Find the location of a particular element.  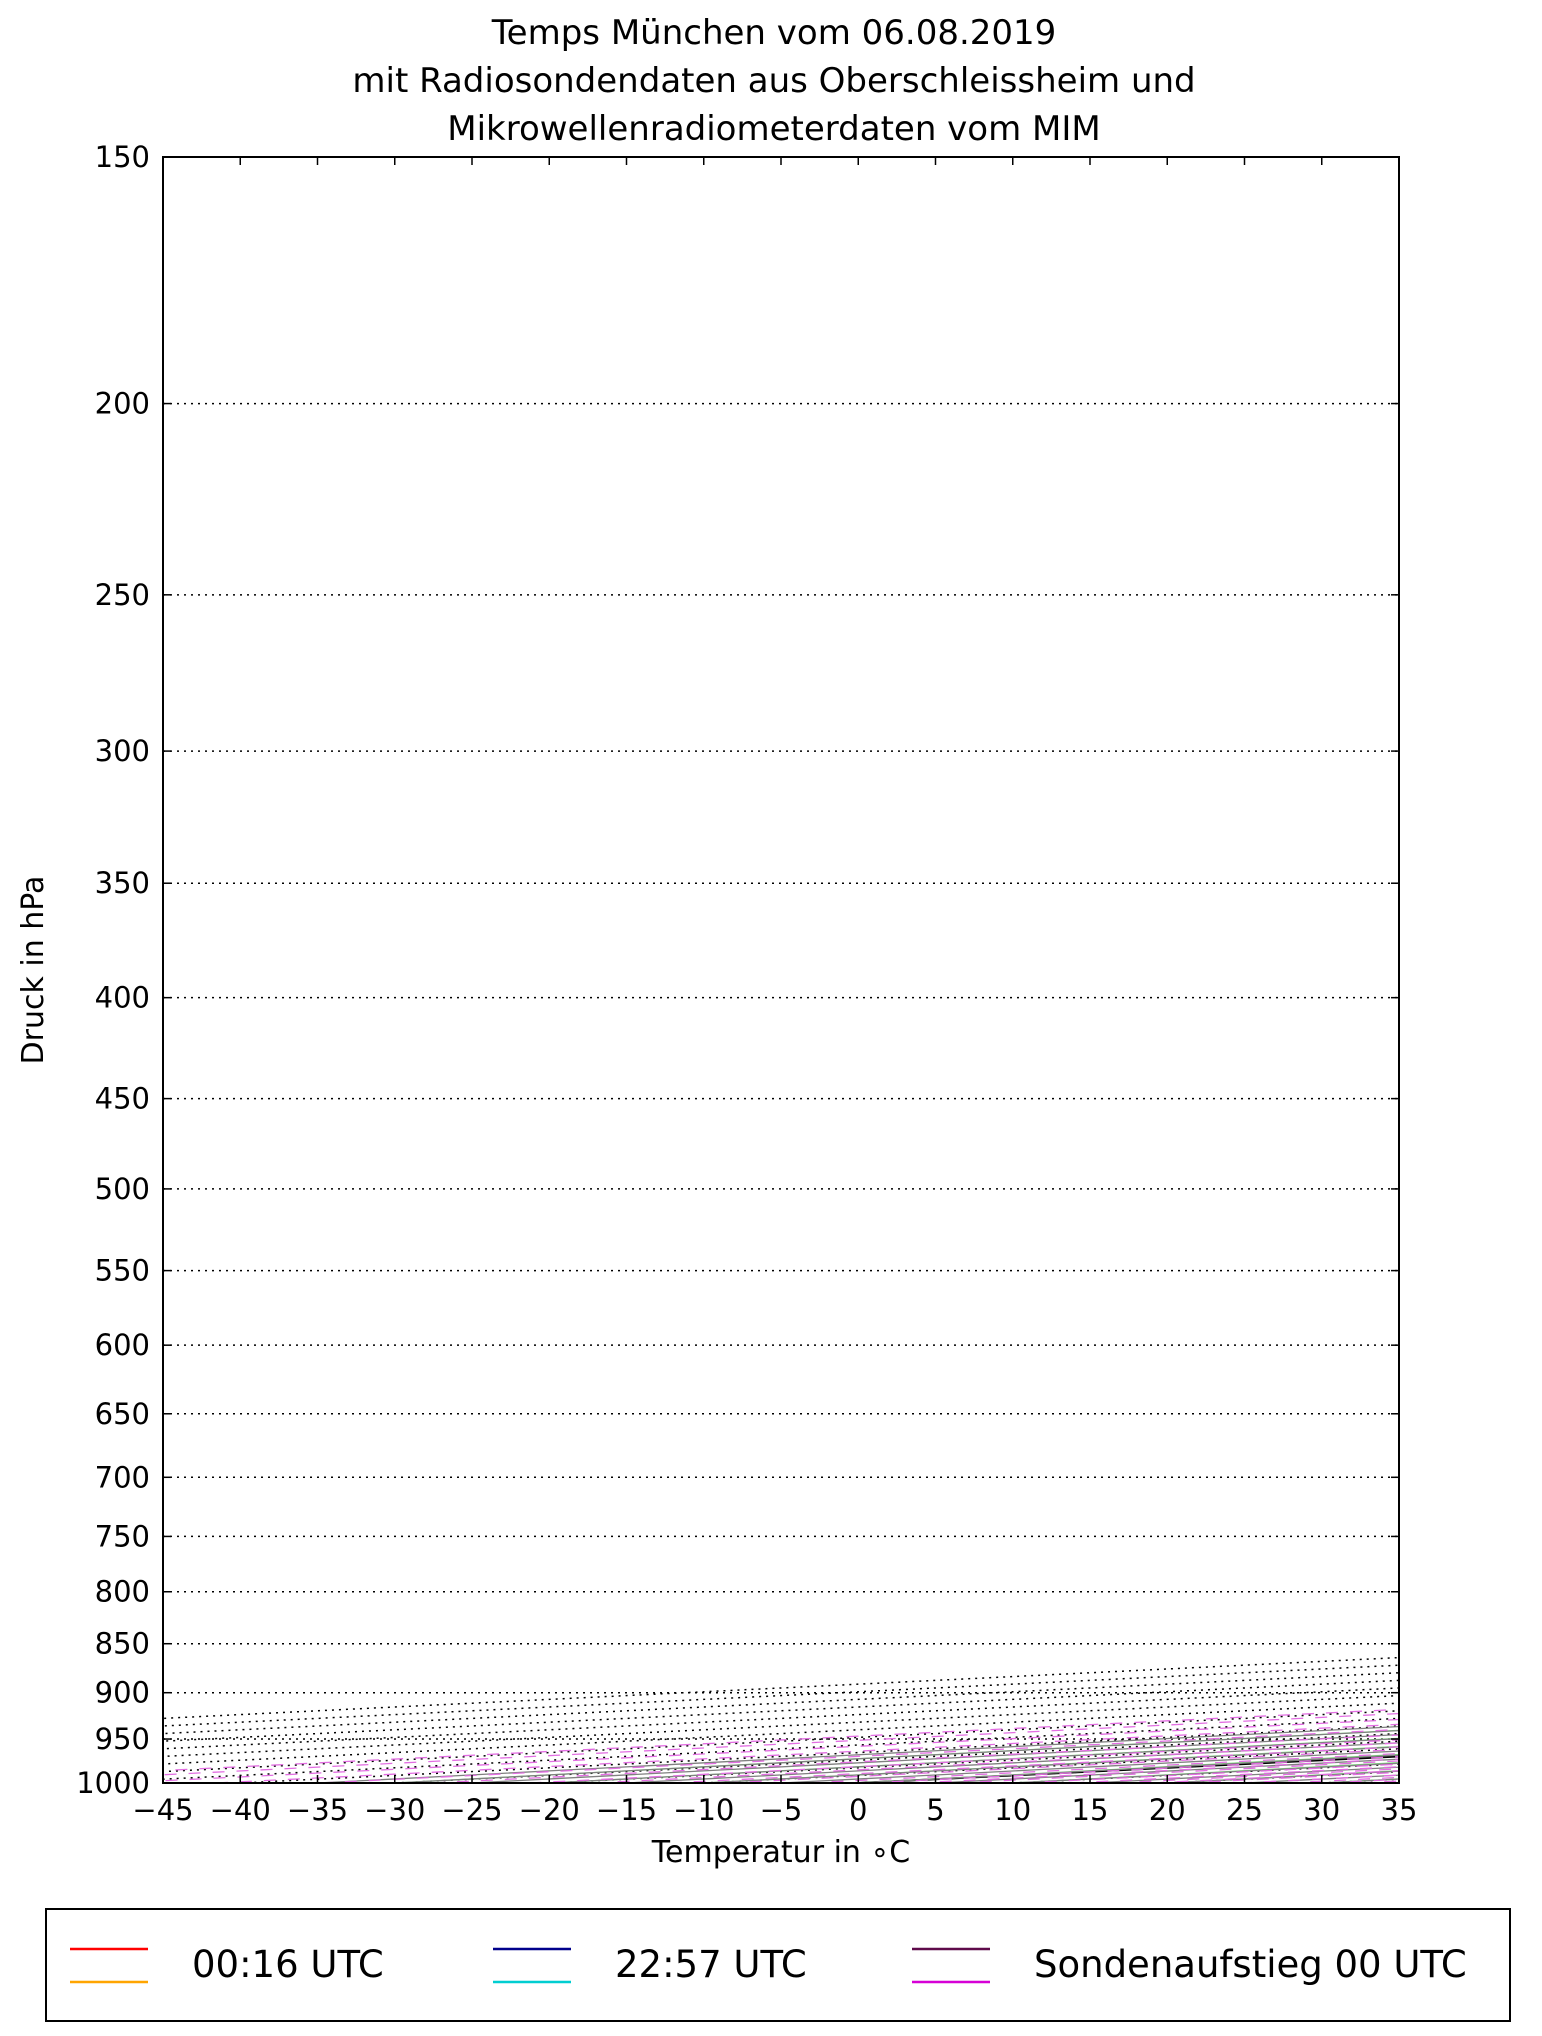

y-tick-label: 150 is located at coordinates (122, 157).